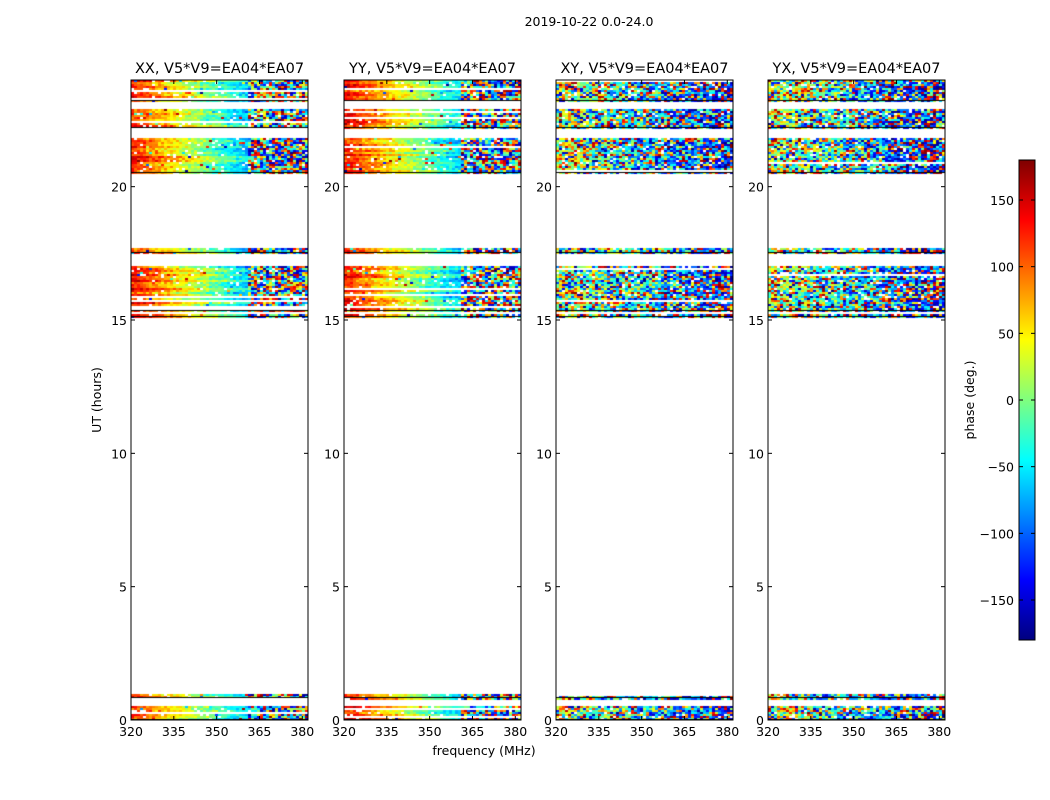 The image size is (1050, 800). Describe the element at coordinates (1002, 267) in the screenshot. I see `colorbar-tick-label: 100` at that location.